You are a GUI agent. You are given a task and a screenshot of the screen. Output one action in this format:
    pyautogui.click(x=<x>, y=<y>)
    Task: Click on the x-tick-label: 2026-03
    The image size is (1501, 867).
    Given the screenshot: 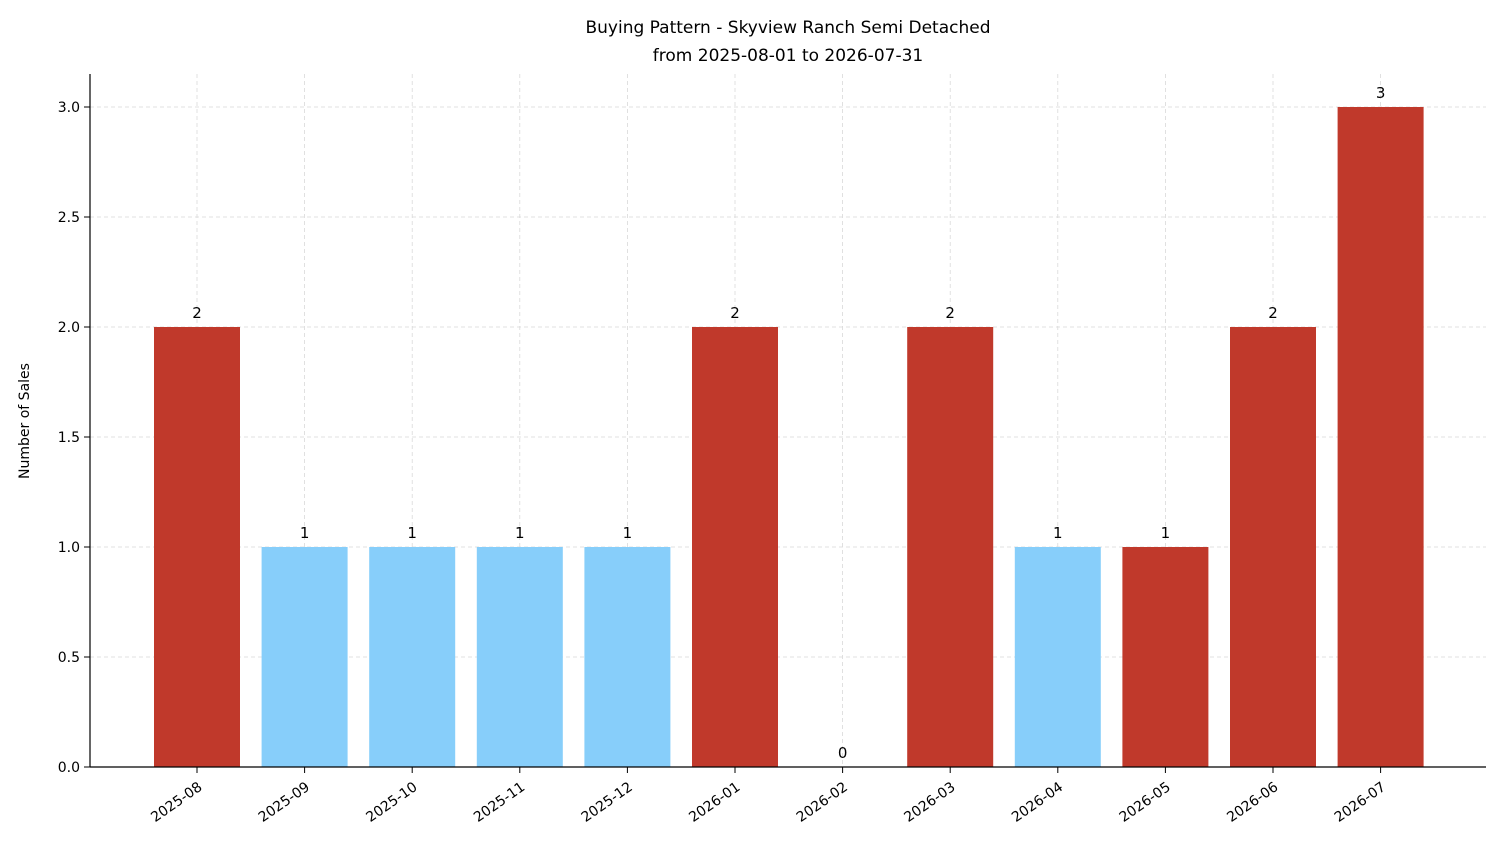 What is the action you would take?
    pyautogui.click(x=929, y=802)
    